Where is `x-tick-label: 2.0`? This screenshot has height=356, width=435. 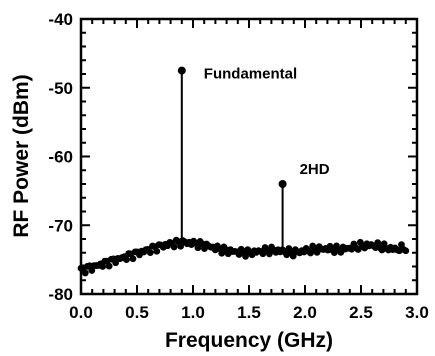 x-tick-label: 2.0 is located at coordinates (305, 312).